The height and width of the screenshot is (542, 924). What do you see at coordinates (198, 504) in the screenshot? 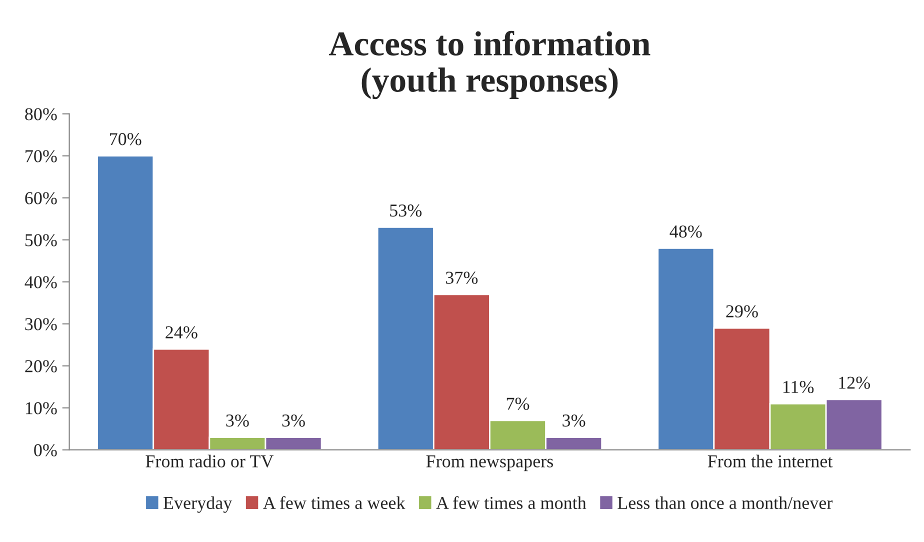
I see `legend-label: Everyday` at bounding box center [198, 504].